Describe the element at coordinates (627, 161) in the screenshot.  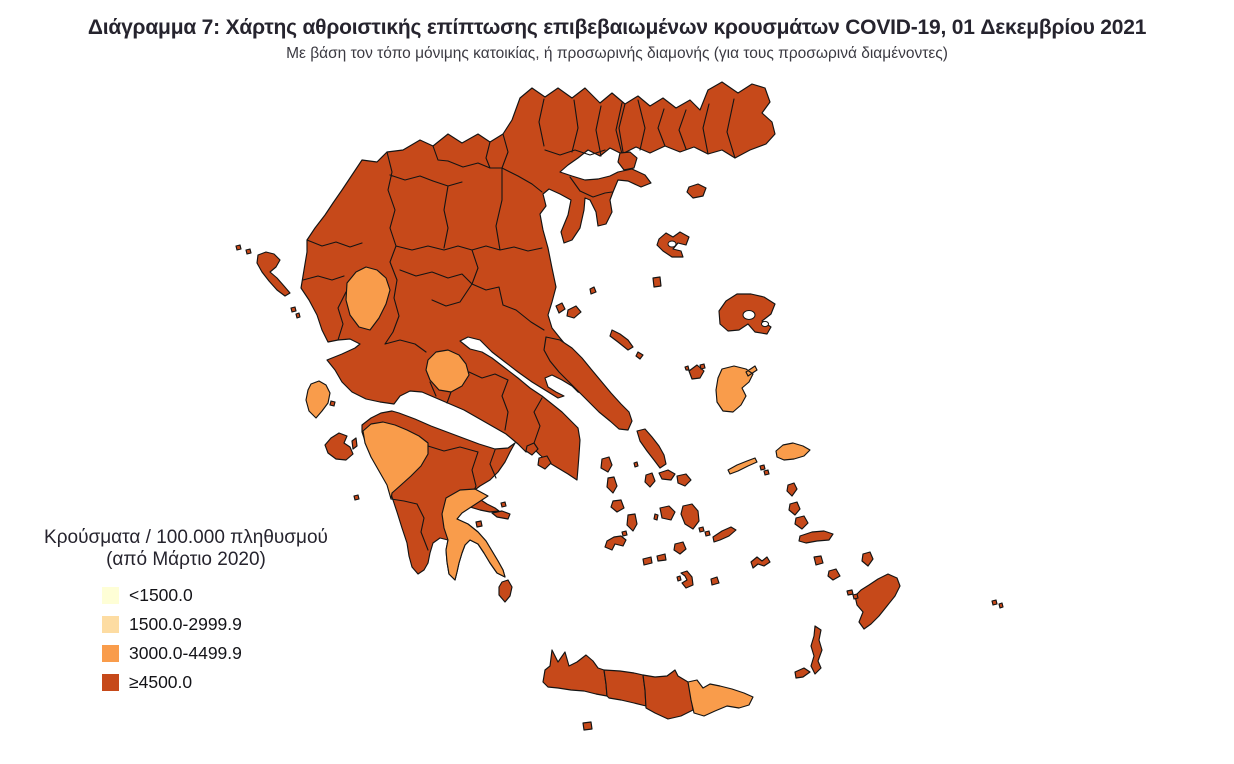
I see `region-thasos` at that location.